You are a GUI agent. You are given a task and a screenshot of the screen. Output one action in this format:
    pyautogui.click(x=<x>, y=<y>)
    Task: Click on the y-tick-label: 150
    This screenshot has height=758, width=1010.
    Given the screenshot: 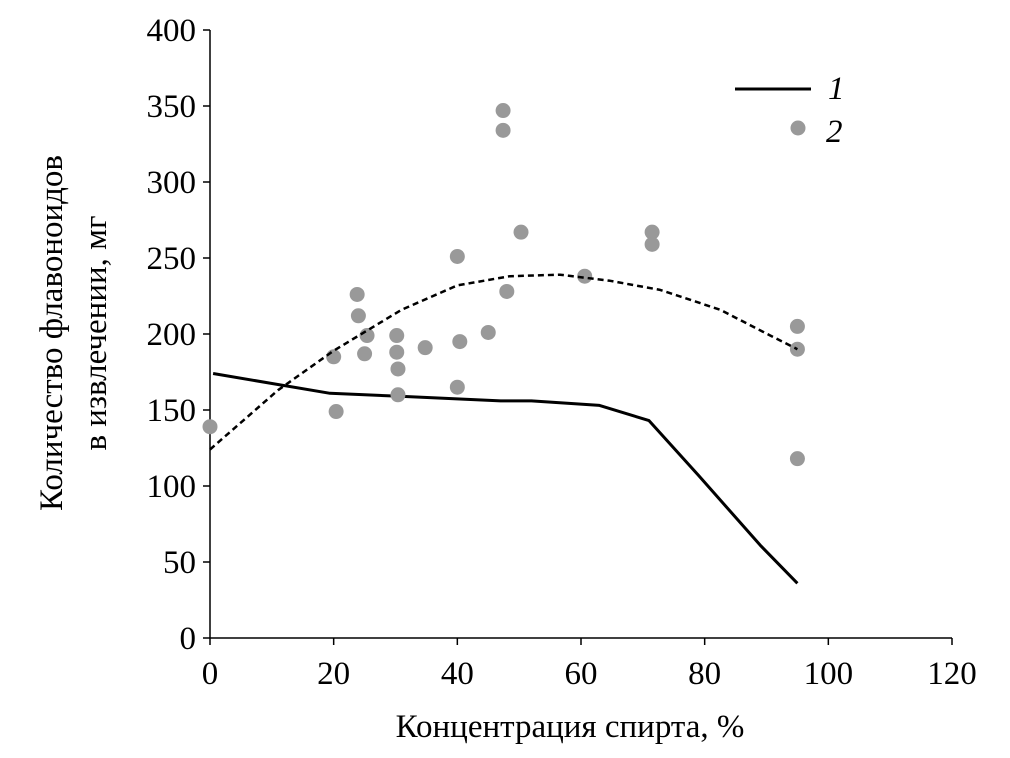 What is the action you would take?
    pyautogui.click(x=172, y=411)
    